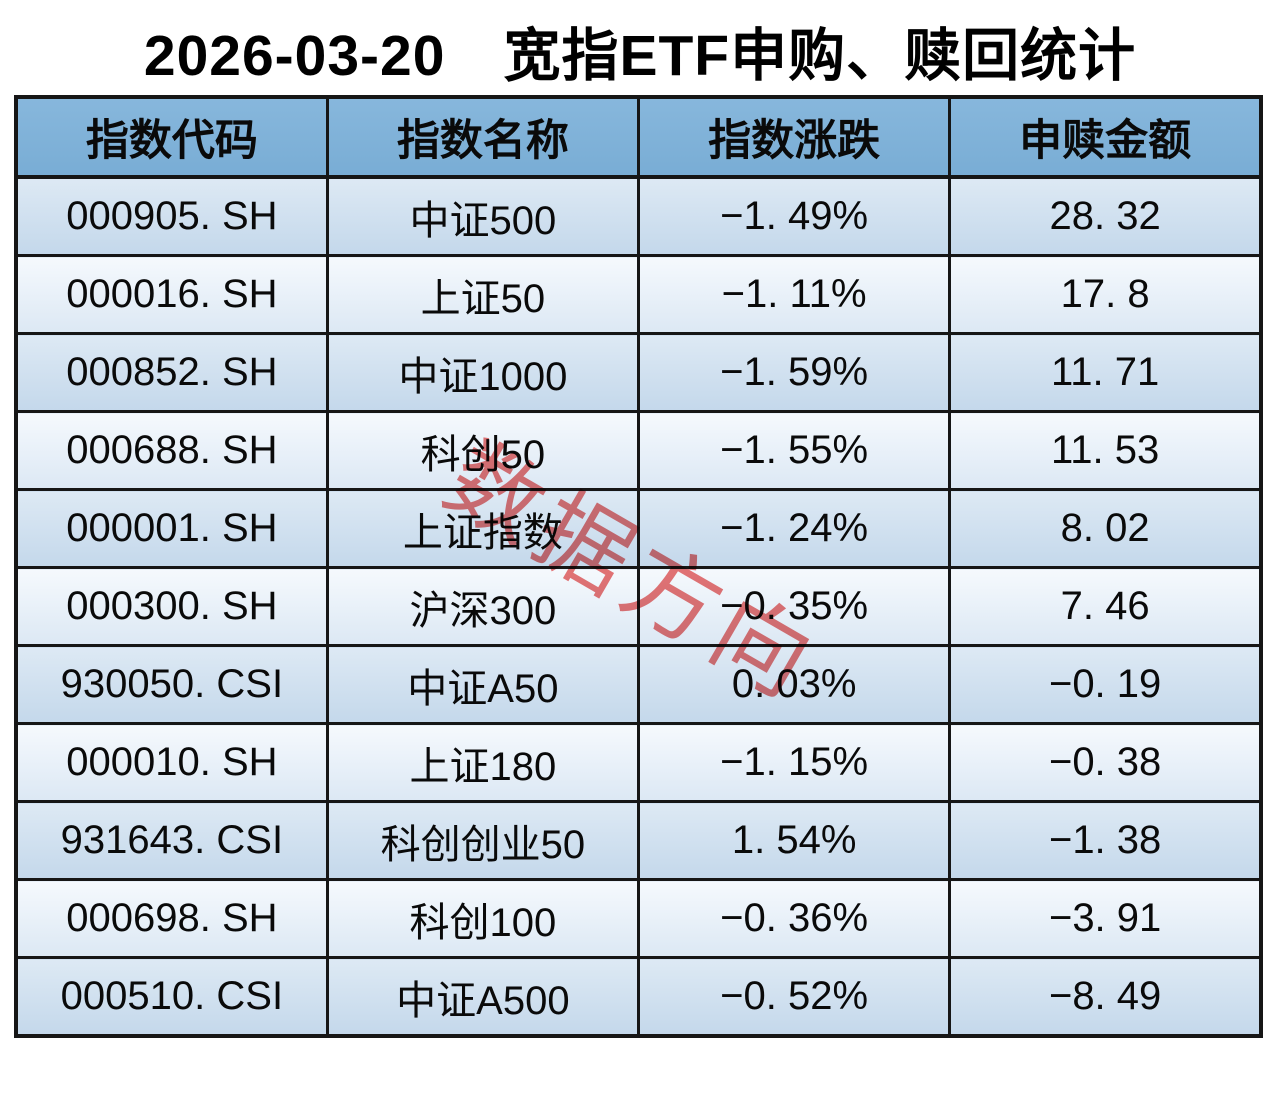 Image resolution: width=1280 pixels, height=1105 pixels. What do you see at coordinates (1105, 450) in the screenshot?
I see `cell-amount: 11. 53` at bounding box center [1105, 450].